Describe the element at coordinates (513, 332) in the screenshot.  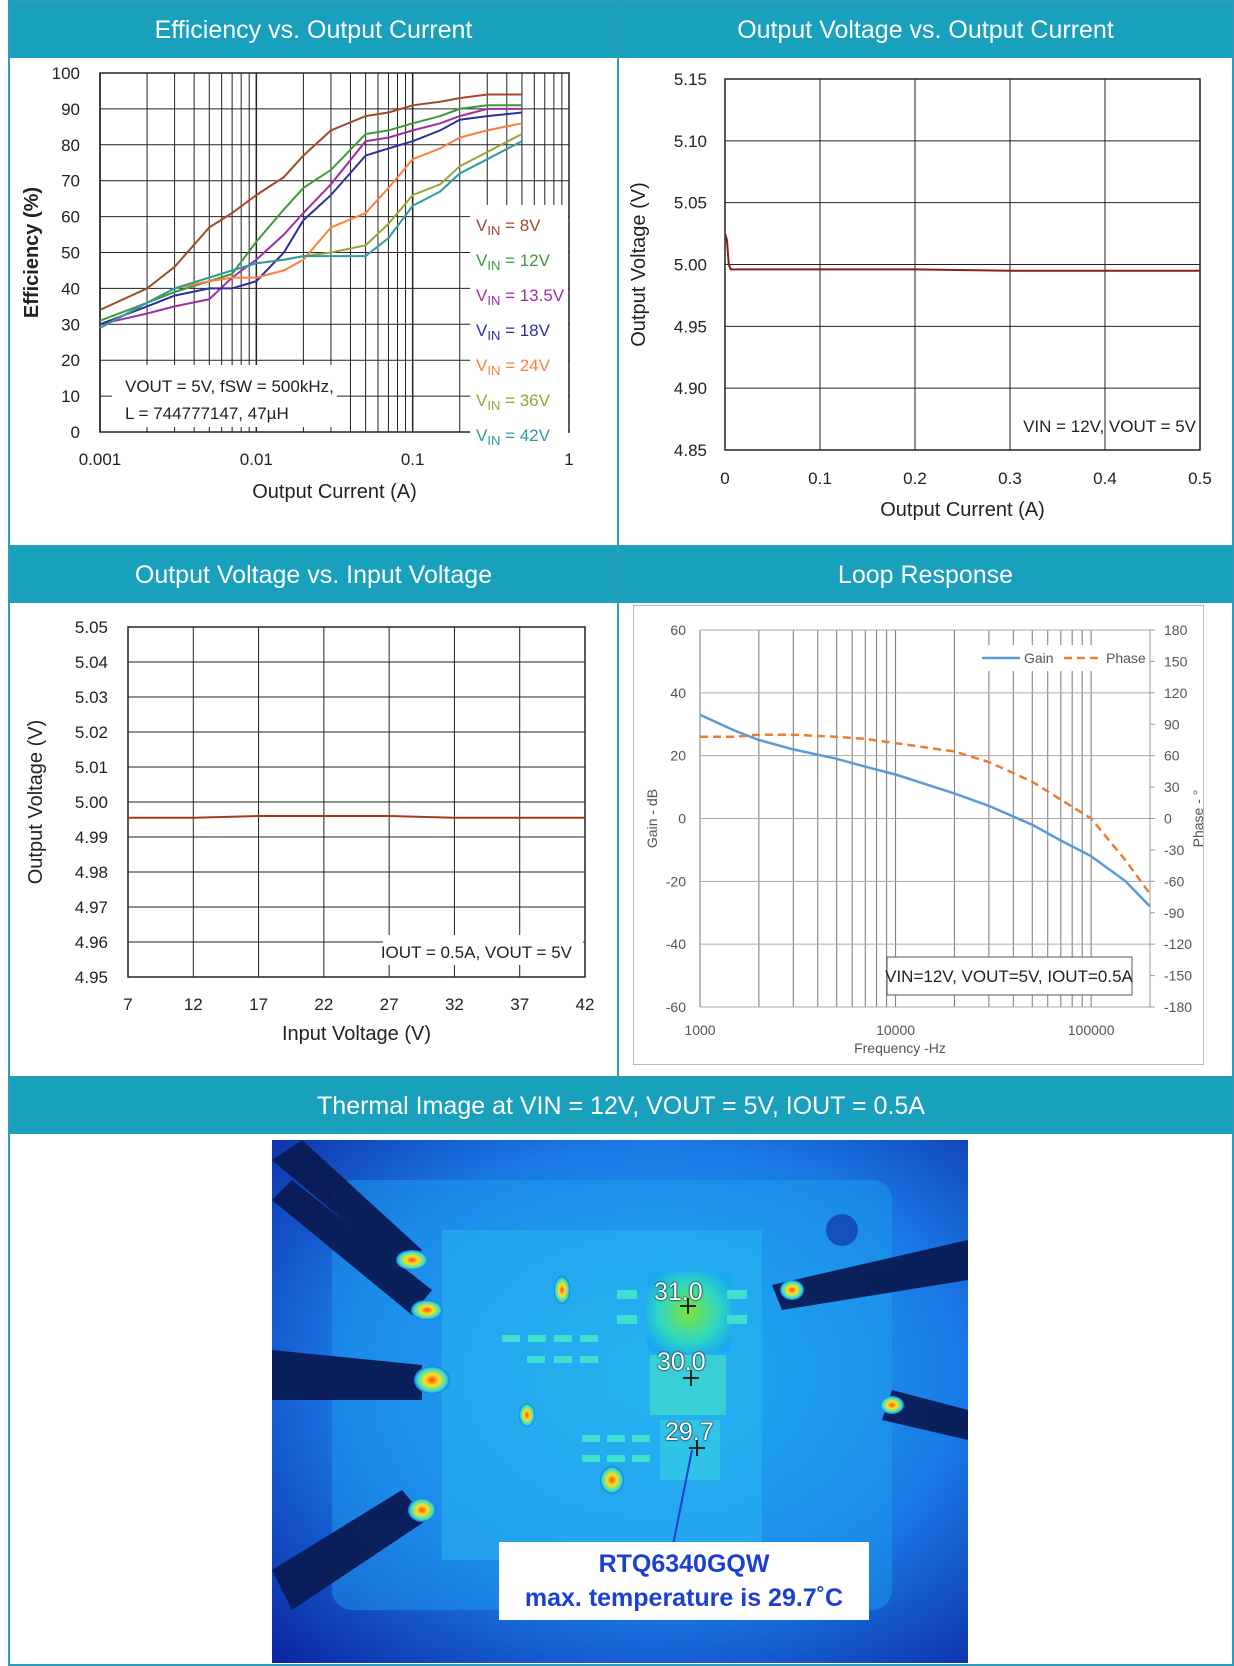
I see `eff-legend-entry: VIN = 18V` at that location.